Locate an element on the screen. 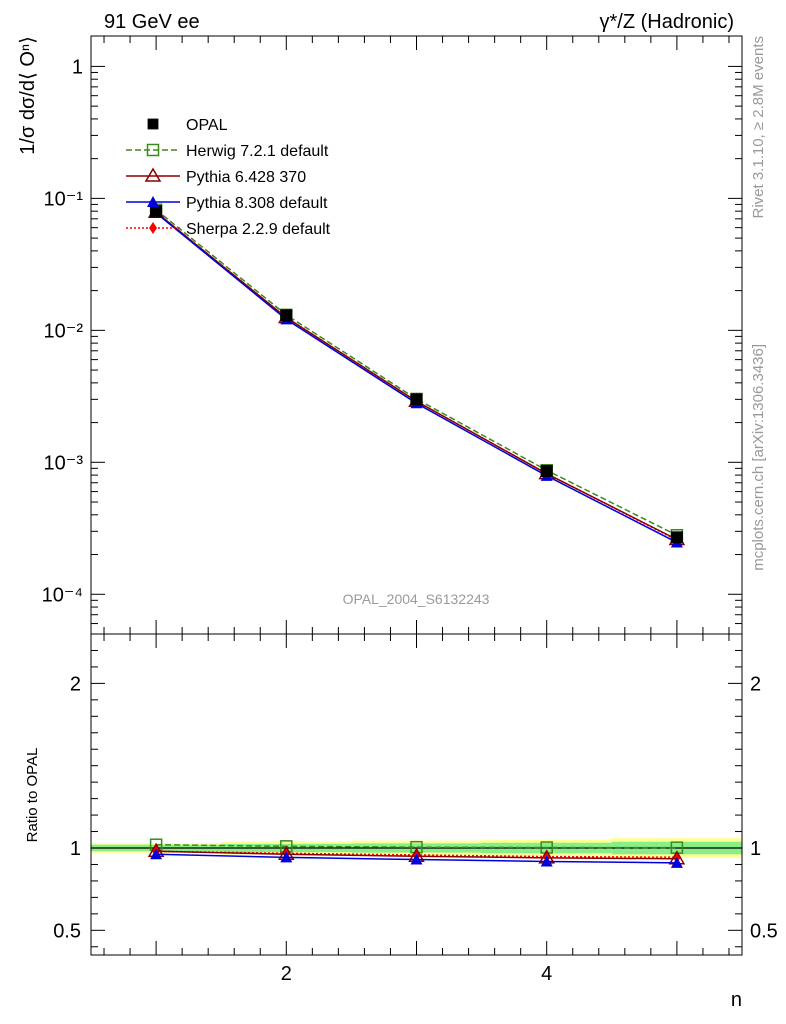 The image size is (786, 1024). y-tick-label: 10⁻¹ is located at coordinates (64, 199).